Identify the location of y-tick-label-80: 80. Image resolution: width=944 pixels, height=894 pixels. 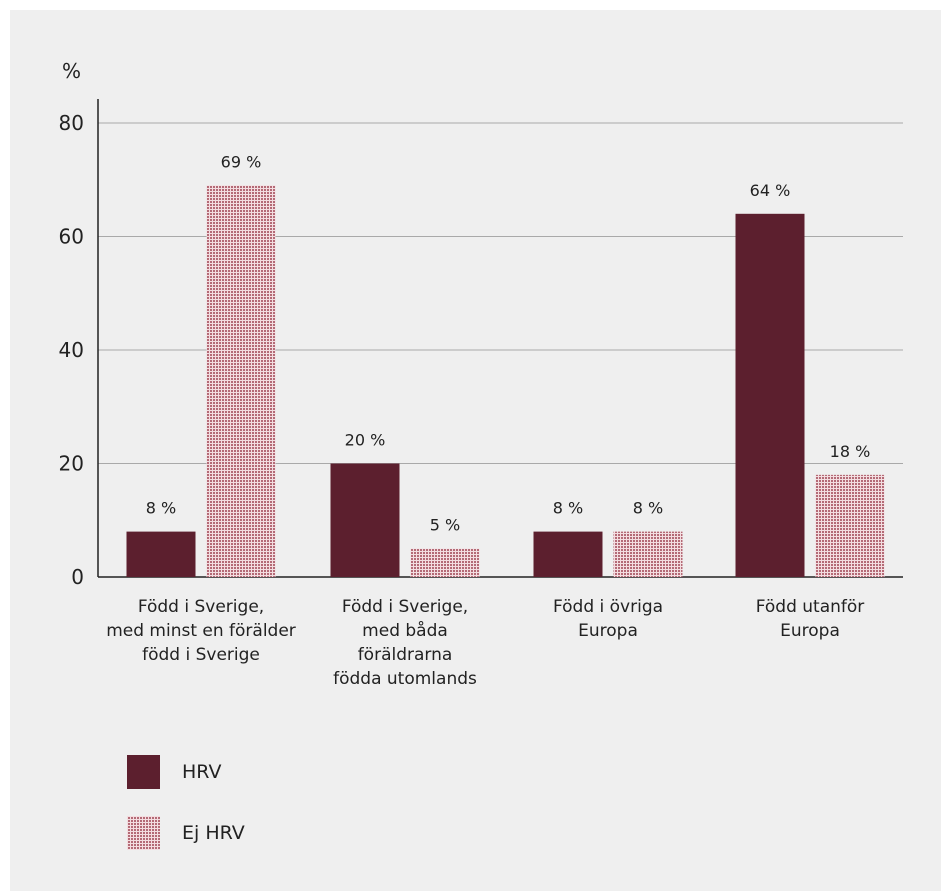
(71, 123).